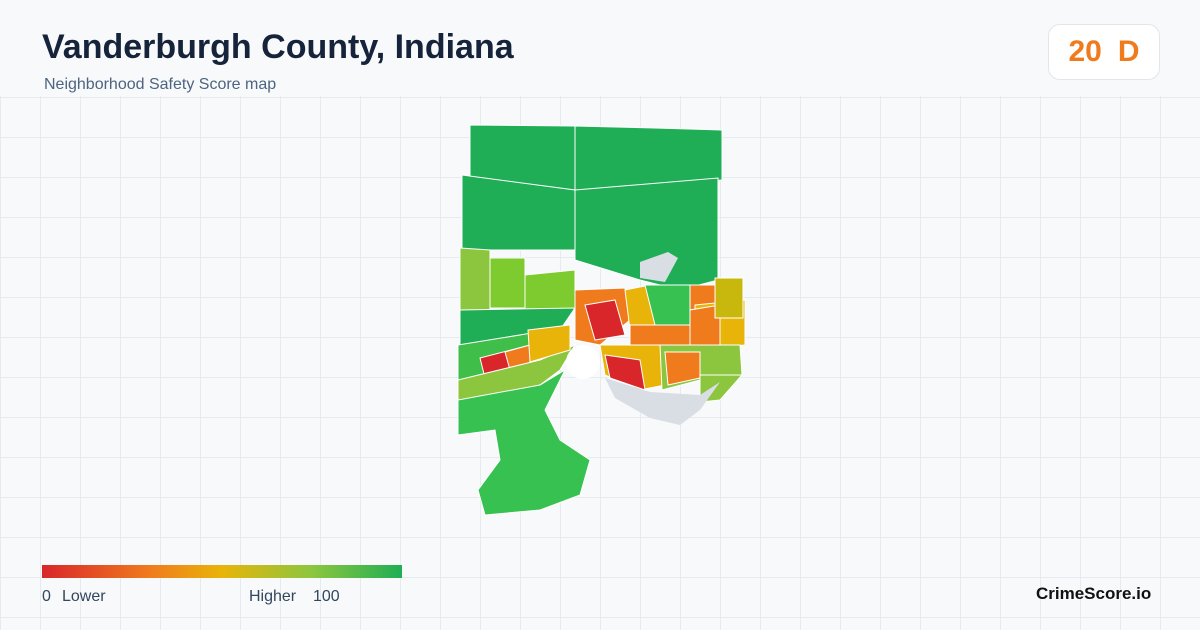 Image resolution: width=1200 pixels, height=630 pixels. Describe the element at coordinates (326, 596) in the screenshot. I see `legend-max: 100` at that location.